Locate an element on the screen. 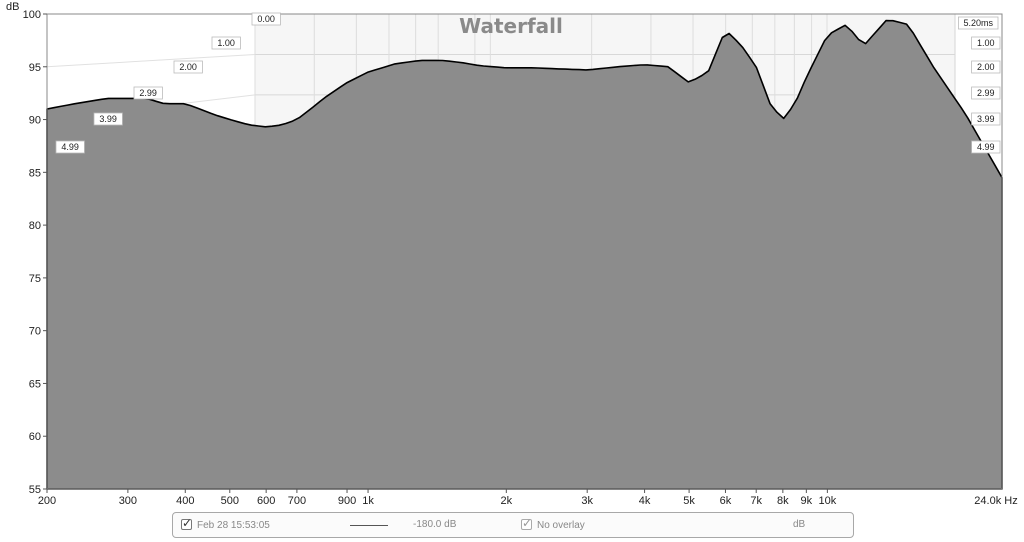 The image size is (1024, 542). x-tick-label: 3k is located at coordinates (587, 501).